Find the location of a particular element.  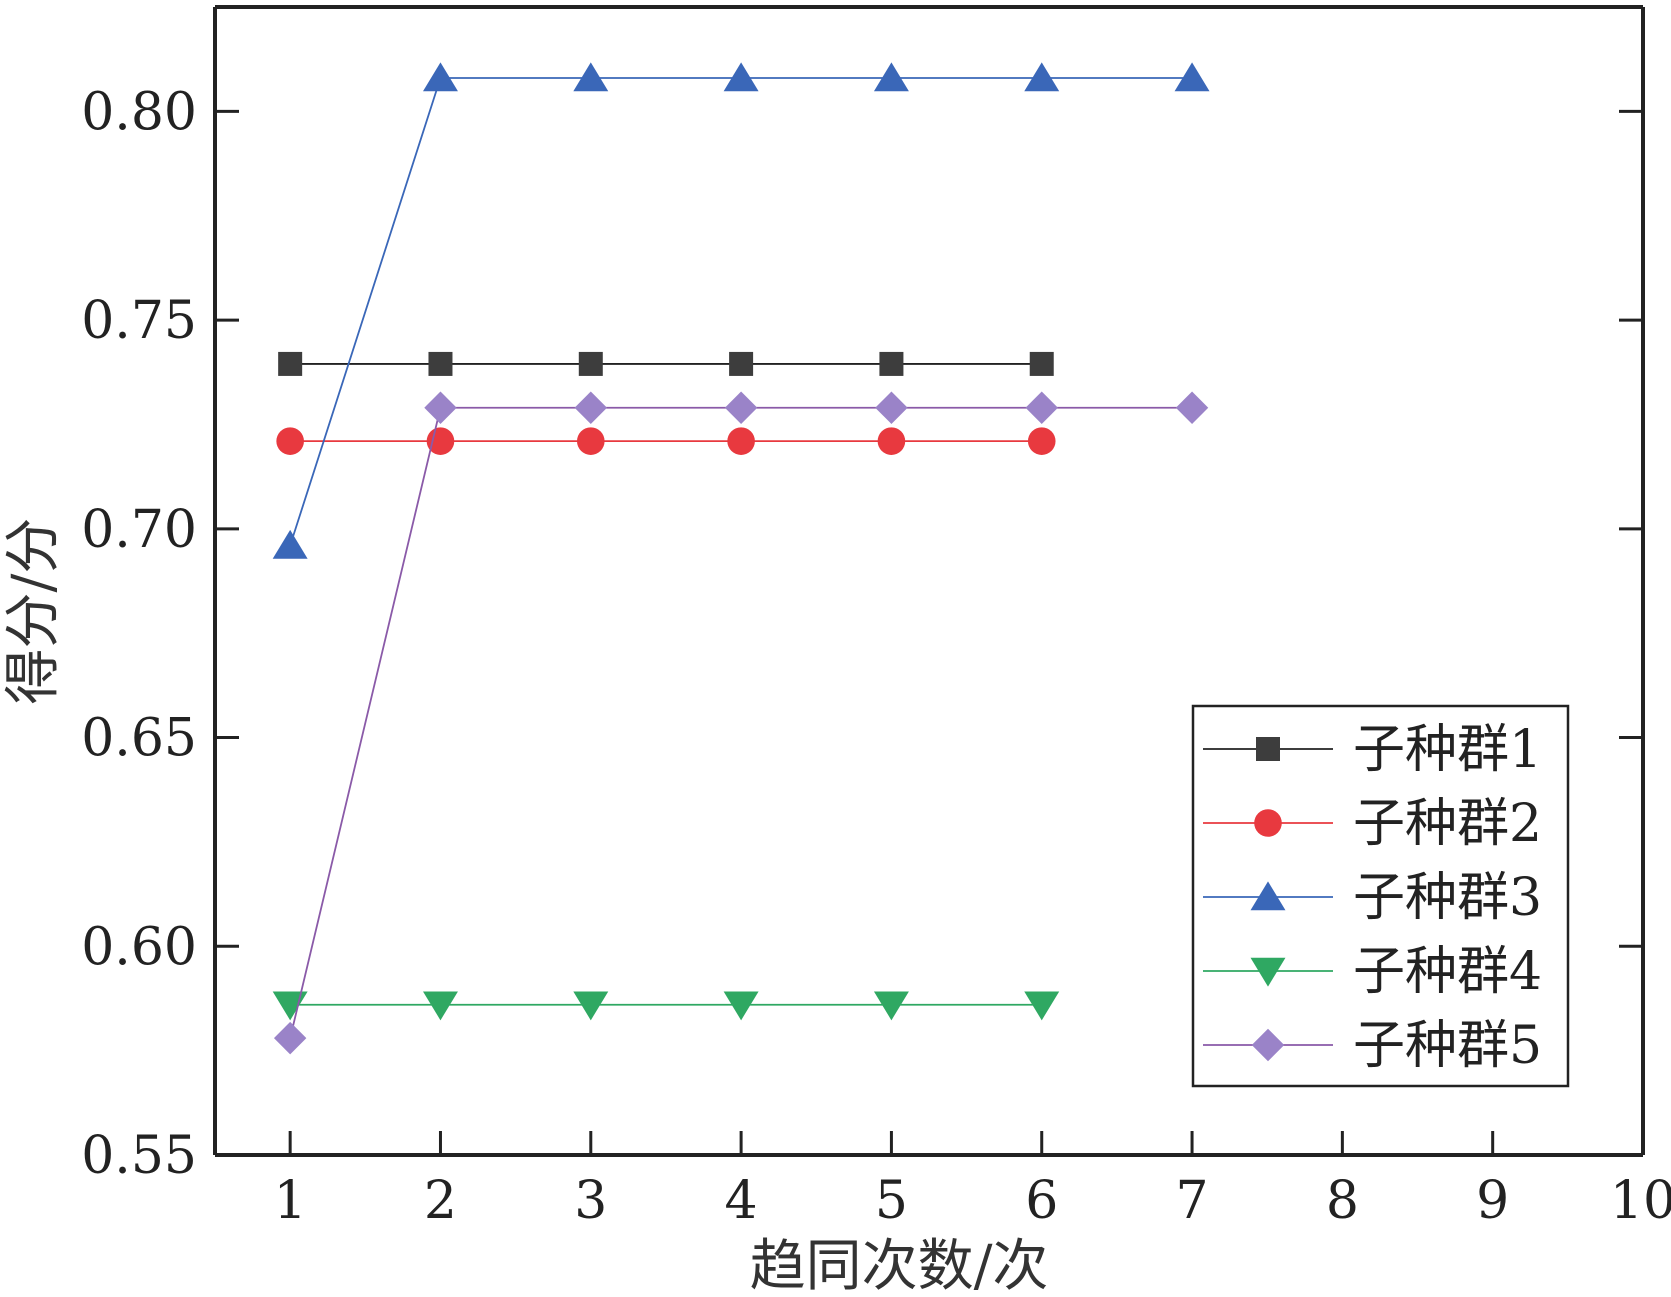

x-tick-label-3: 3 is located at coordinates (590, 1201).